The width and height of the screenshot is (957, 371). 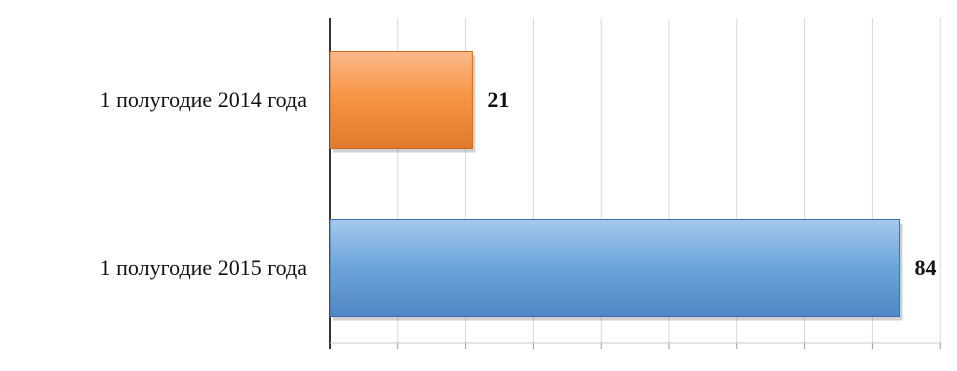 I want to click on category-label: 1 полугодие 2014 года, so click(x=204, y=99).